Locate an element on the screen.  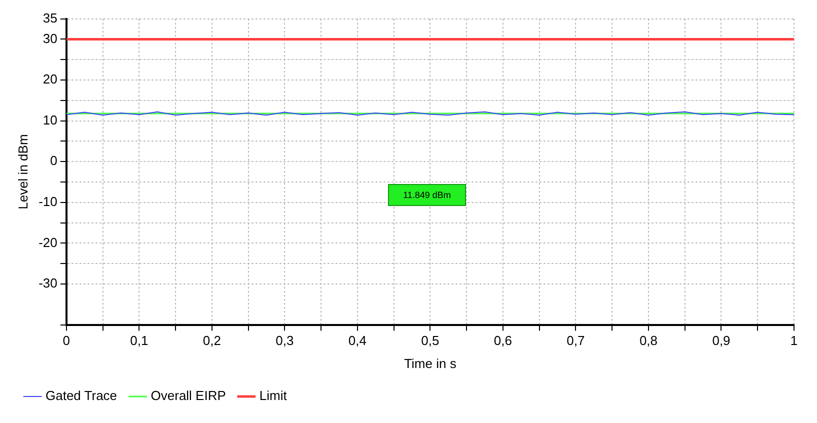
x-tick-label: 0,1 is located at coordinates (139, 340).